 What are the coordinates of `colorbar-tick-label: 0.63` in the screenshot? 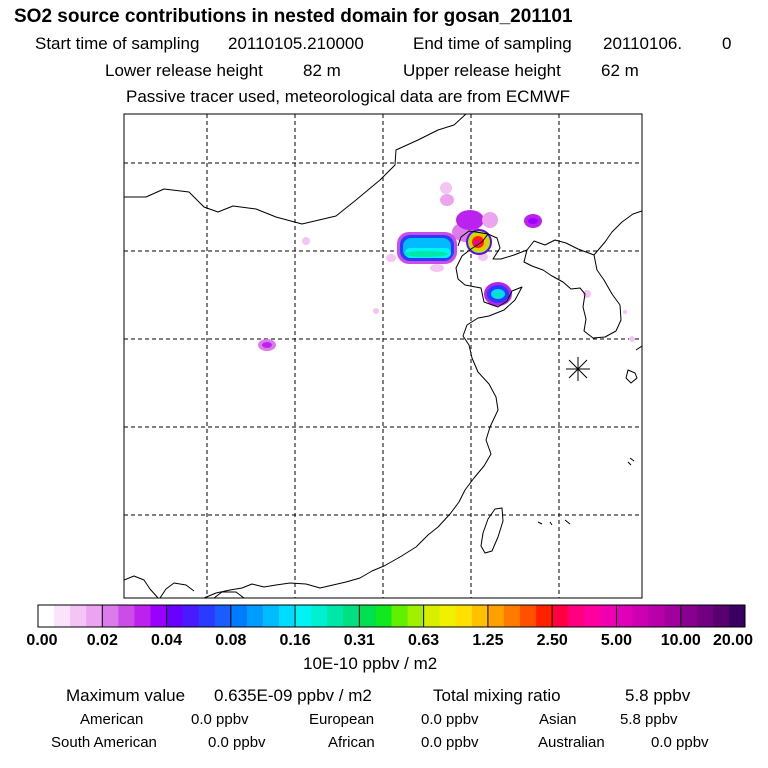 It's located at (424, 640).